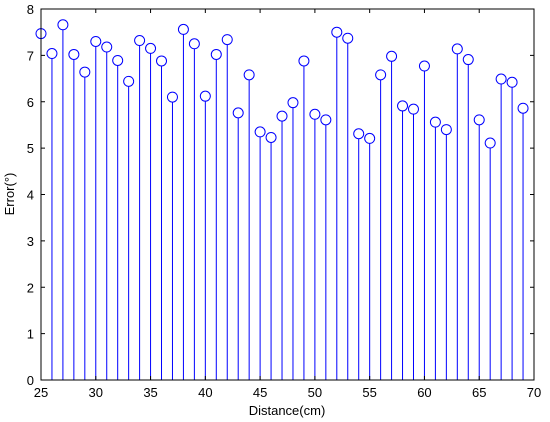  Describe the element at coordinates (479, 392) in the screenshot. I see `x-tick-label: 65` at that location.